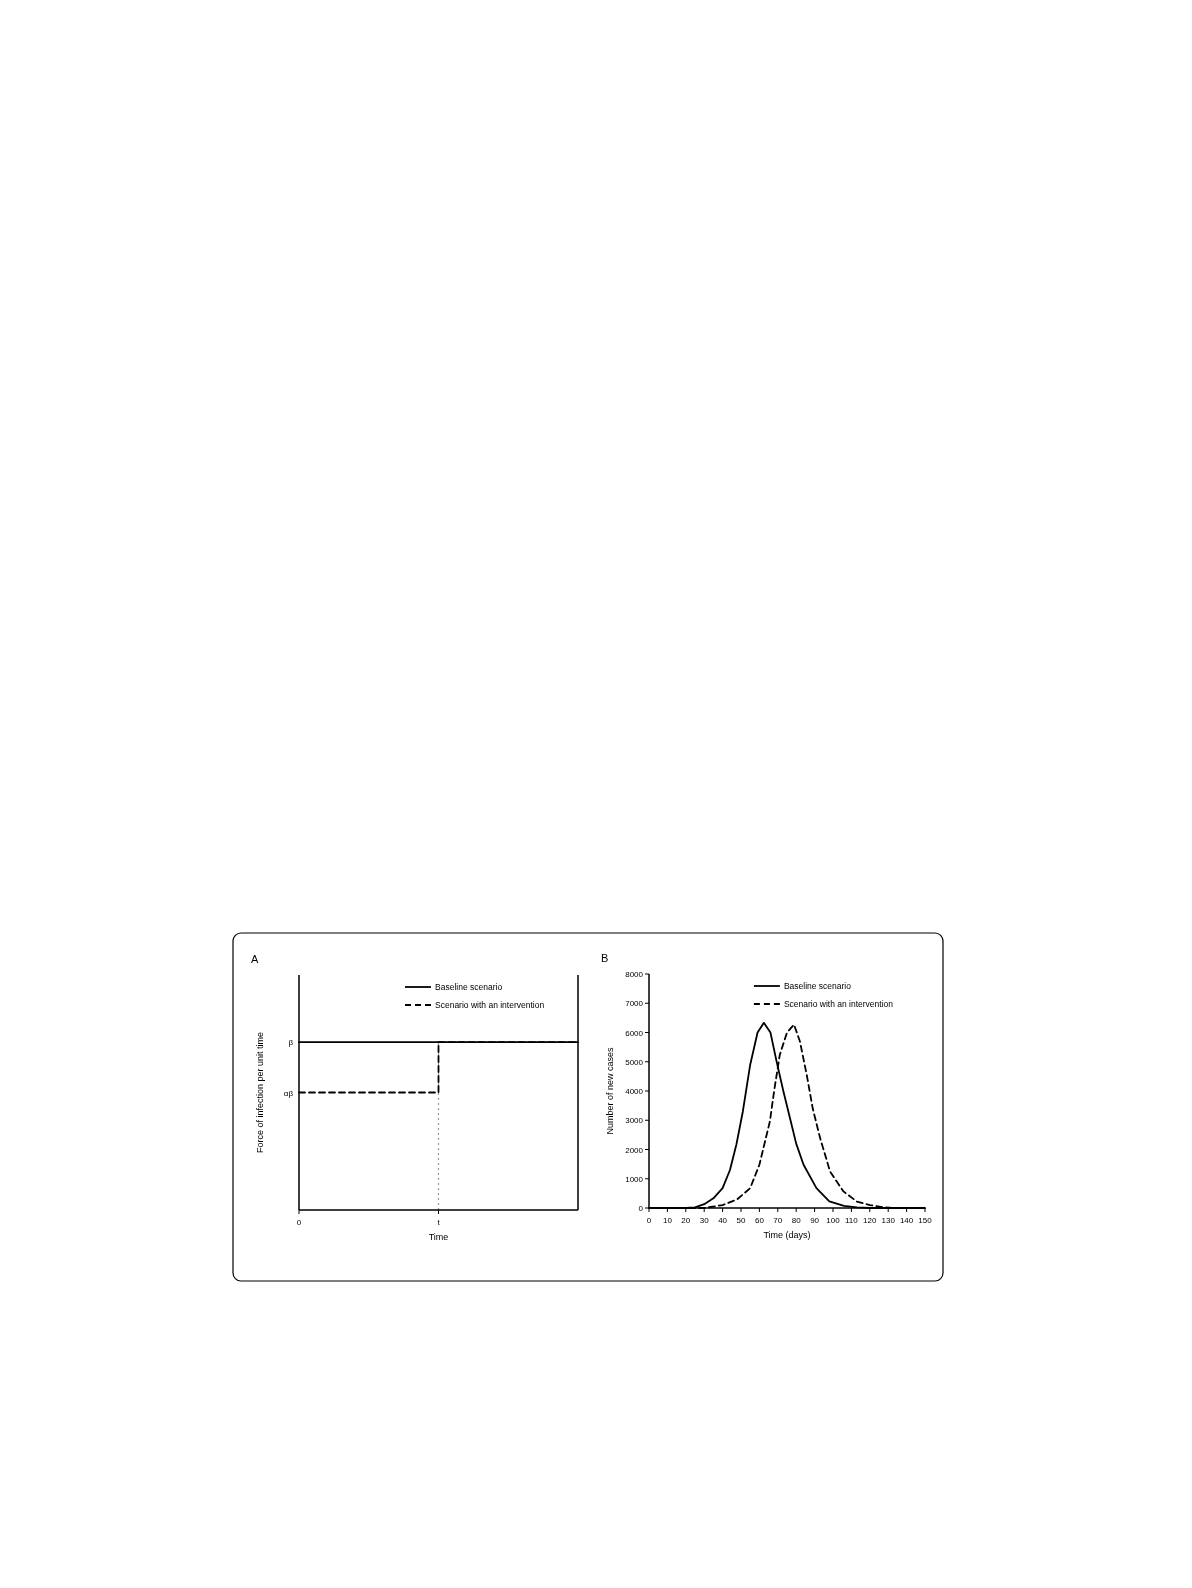 This screenshot has width=1192, height=1588. I want to click on x-tick-label: 80, so click(796, 1220).